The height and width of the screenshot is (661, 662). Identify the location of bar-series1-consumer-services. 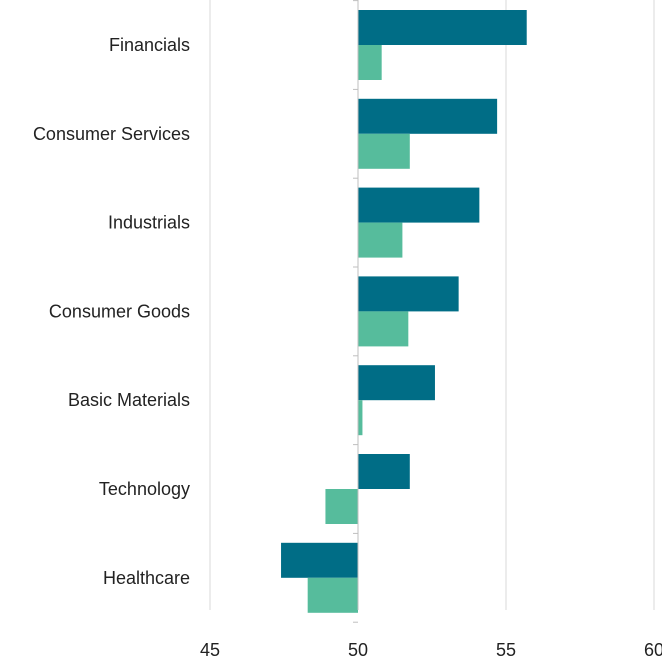
(428, 116).